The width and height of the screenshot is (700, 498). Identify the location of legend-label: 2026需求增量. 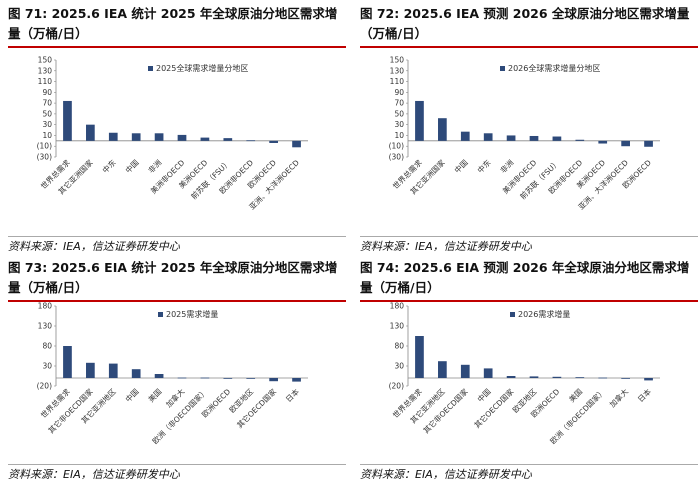
(544, 314).